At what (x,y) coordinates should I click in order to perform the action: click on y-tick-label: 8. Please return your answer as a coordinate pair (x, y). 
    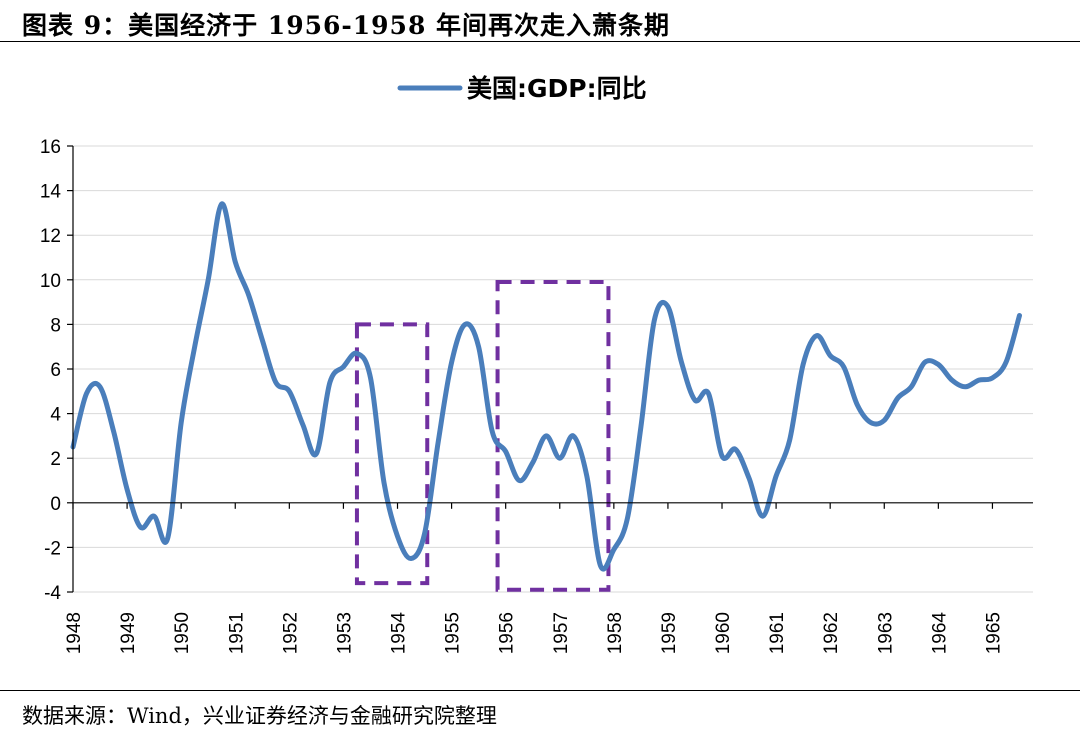
    Looking at the image, I should click on (55, 325).